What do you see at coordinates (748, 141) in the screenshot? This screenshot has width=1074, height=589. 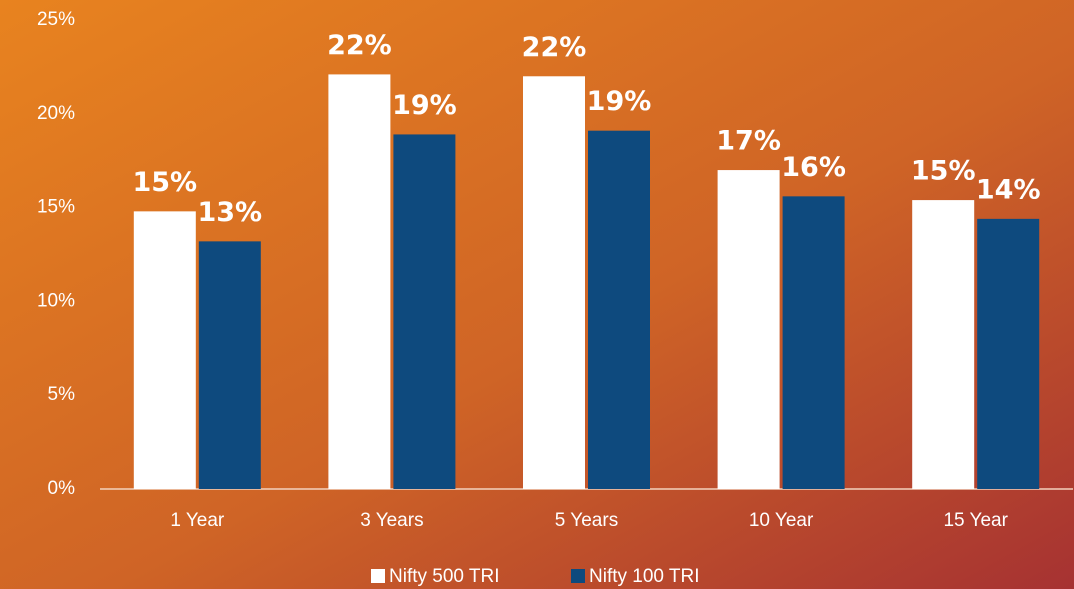 I see `value-label: 17%` at bounding box center [748, 141].